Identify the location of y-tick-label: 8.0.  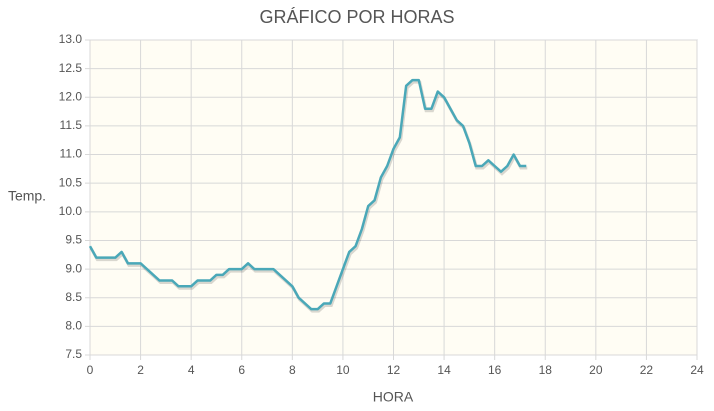
(73, 326).